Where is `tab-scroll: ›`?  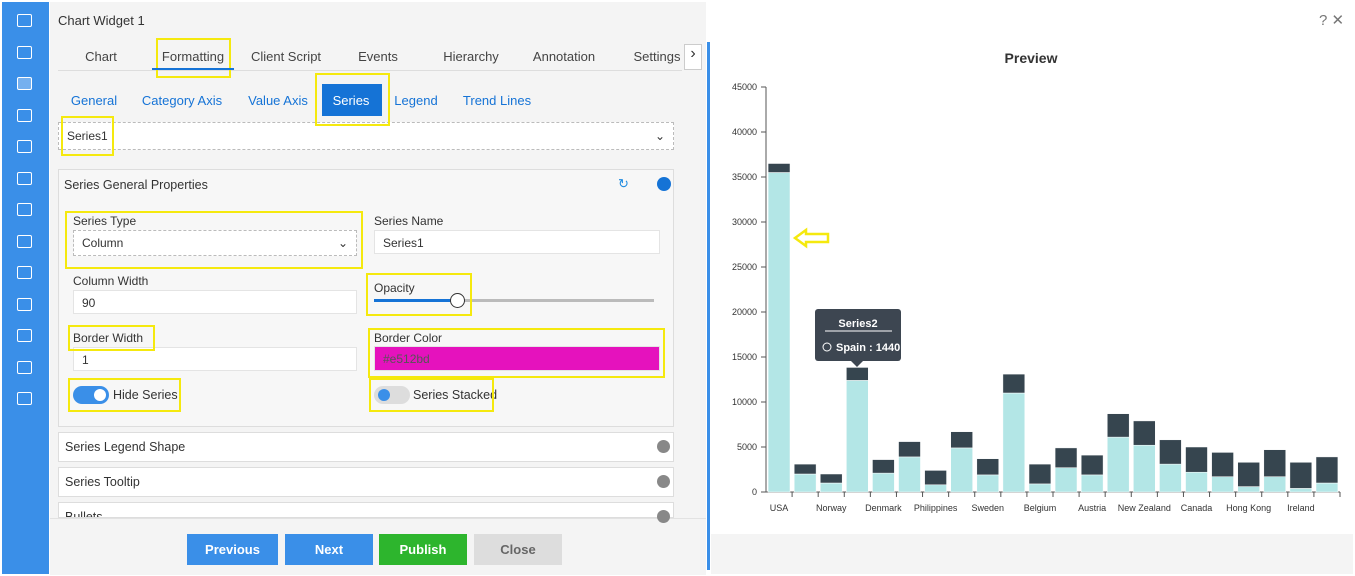 tab-scroll: › is located at coordinates (693, 57).